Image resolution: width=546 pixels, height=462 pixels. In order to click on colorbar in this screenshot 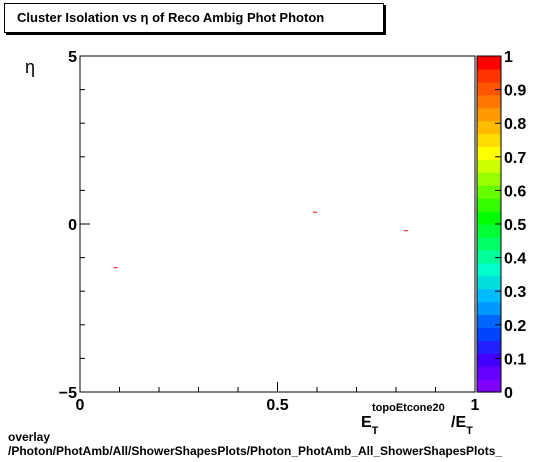, I will do `click(489, 224)`.